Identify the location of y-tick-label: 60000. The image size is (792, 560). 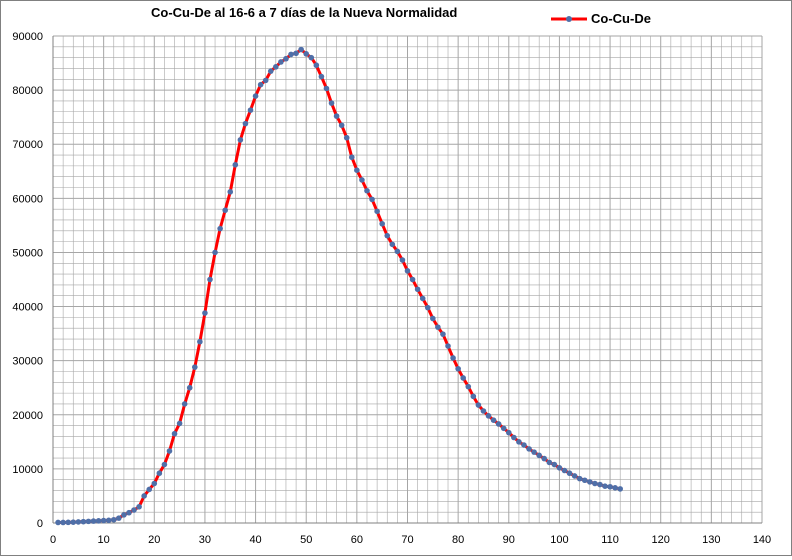
(27, 199).